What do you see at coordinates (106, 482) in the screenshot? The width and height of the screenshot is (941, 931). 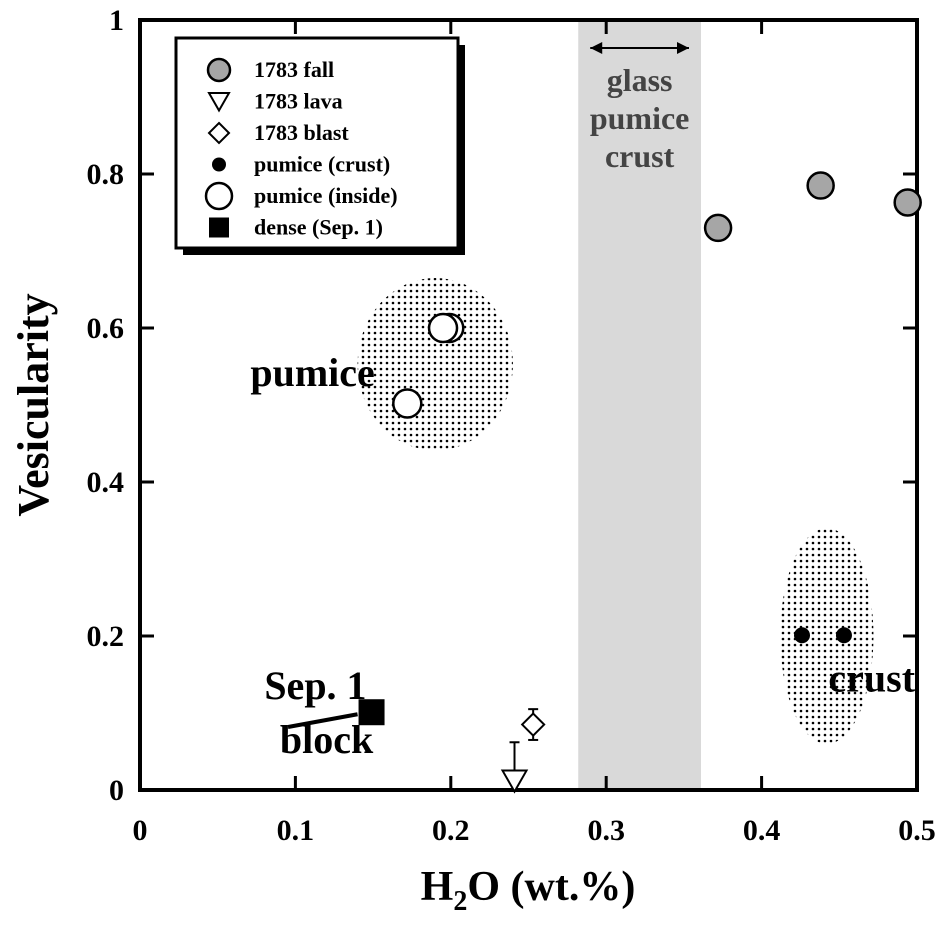 I see `y-tick-label: 0.4` at bounding box center [106, 482].